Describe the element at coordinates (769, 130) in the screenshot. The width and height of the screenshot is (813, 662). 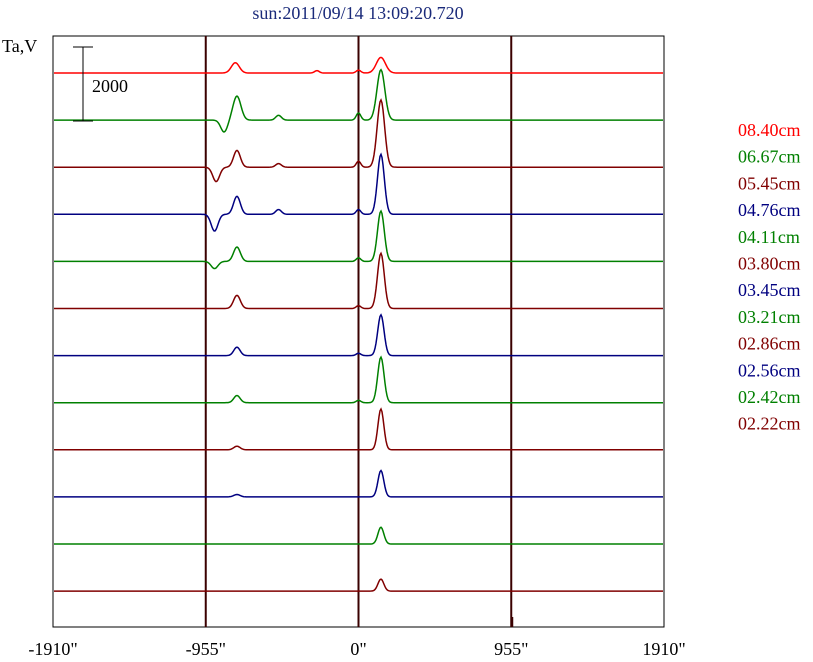
I see `legend-entry-08.40cm: 08.40cm` at that location.